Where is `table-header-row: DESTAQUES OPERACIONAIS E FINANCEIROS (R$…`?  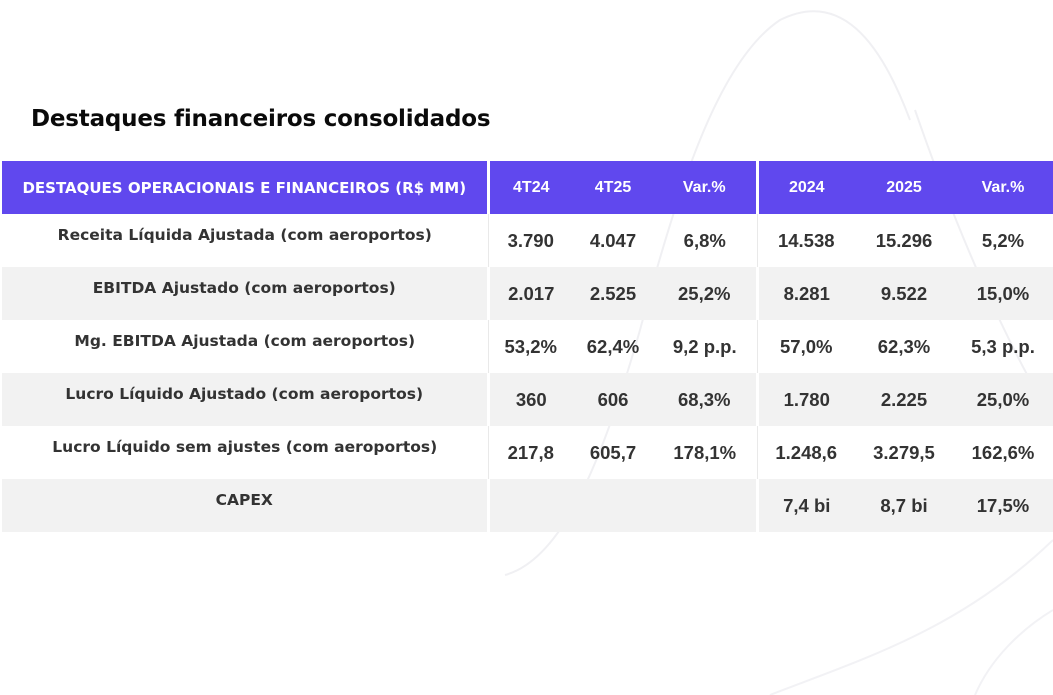 table-header-row: DESTAQUES OPERACIONAIS E FINANCEIROS (R$… is located at coordinates (527, 187).